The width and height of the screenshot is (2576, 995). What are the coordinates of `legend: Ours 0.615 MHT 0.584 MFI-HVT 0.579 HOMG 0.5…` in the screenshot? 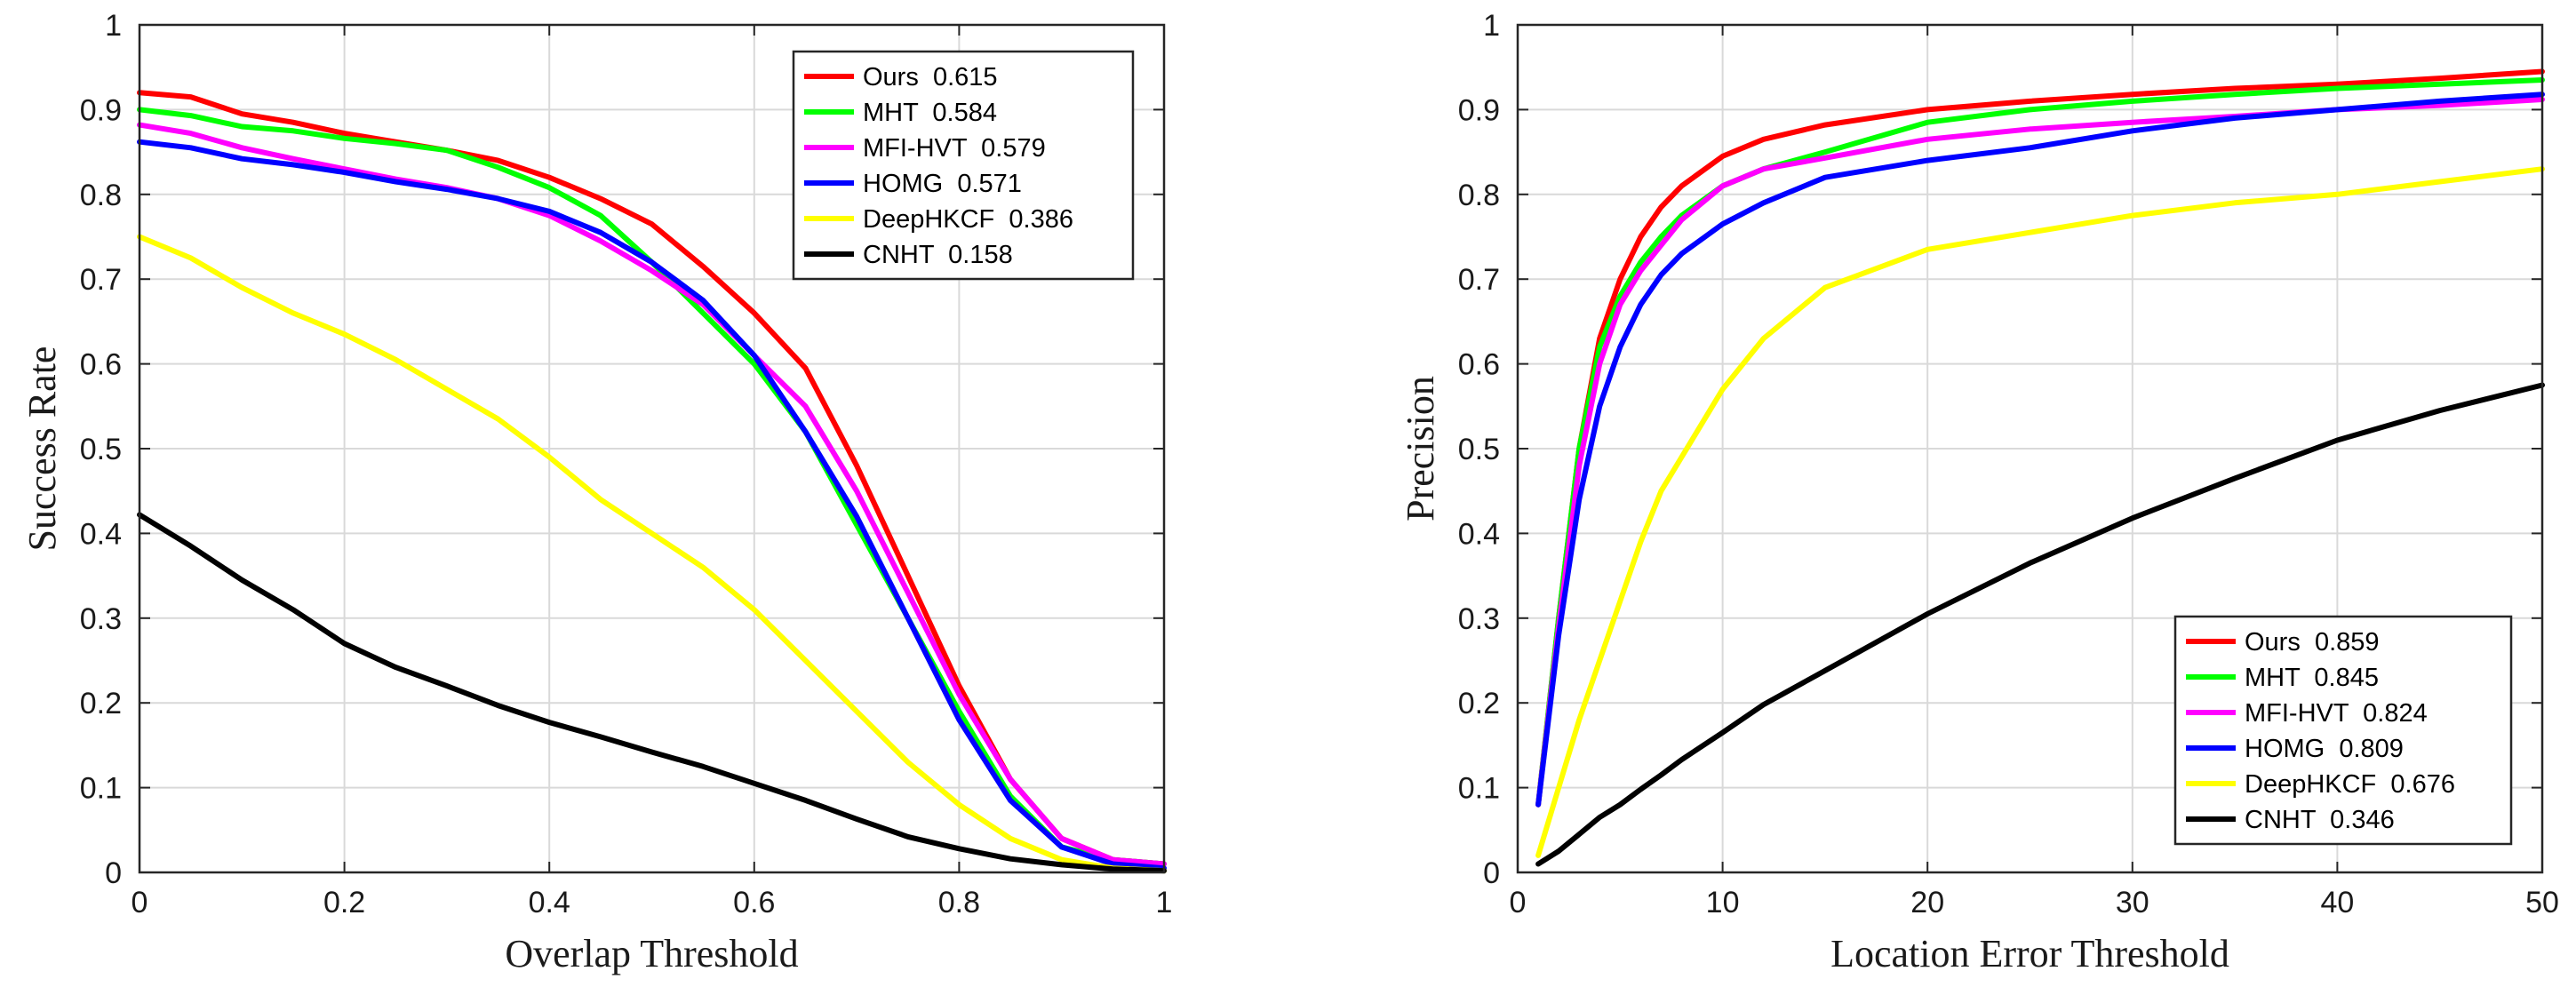 It's located at (964, 165).